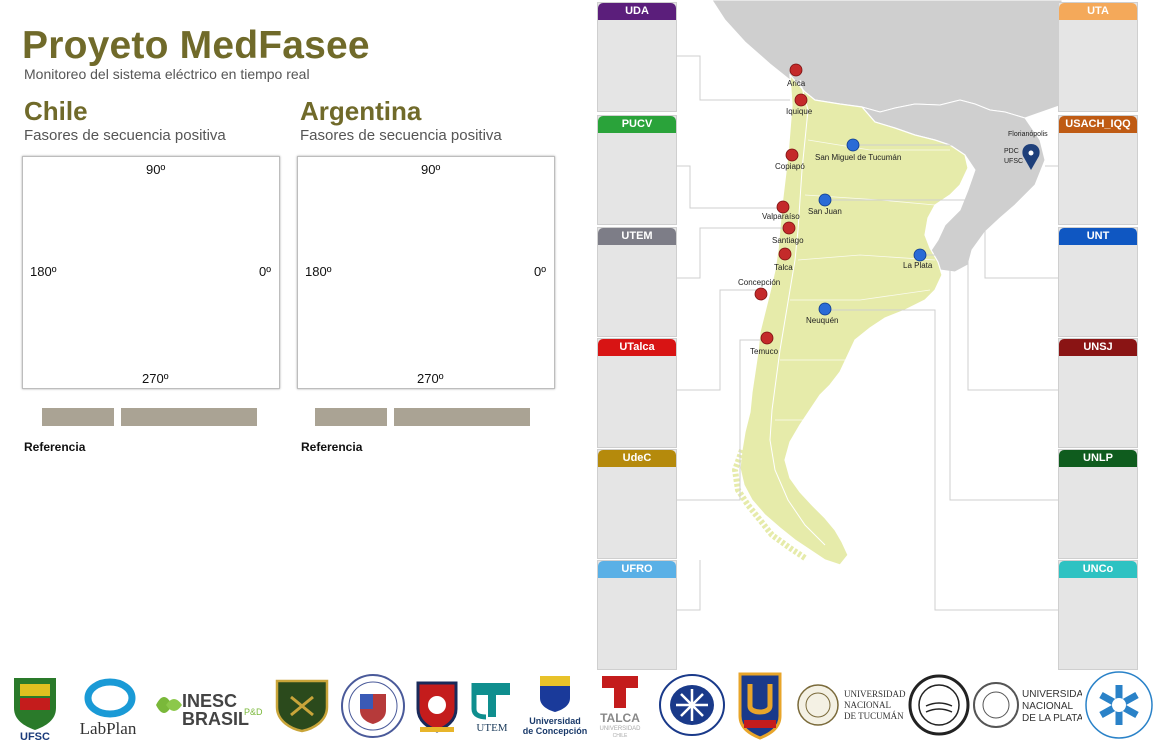 This screenshot has width=1156, height=745. What do you see at coordinates (1098, 11) in the screenshot?
I see `panel-header-uta: UTA` at bounding box center [1098, 11].